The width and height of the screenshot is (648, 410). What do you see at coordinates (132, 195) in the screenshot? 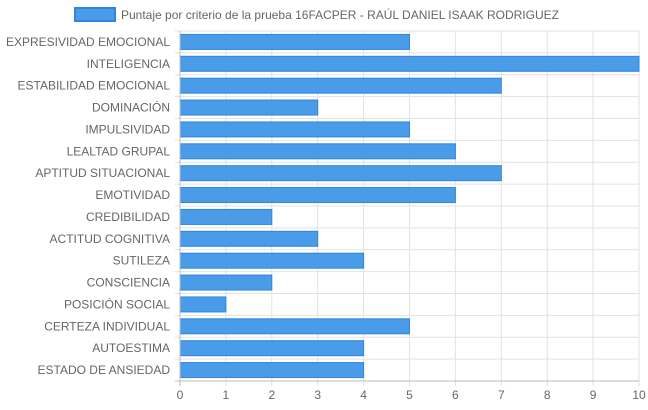
I see `category-label: EMOTIVIDAD` at bounding box center [132, 195].